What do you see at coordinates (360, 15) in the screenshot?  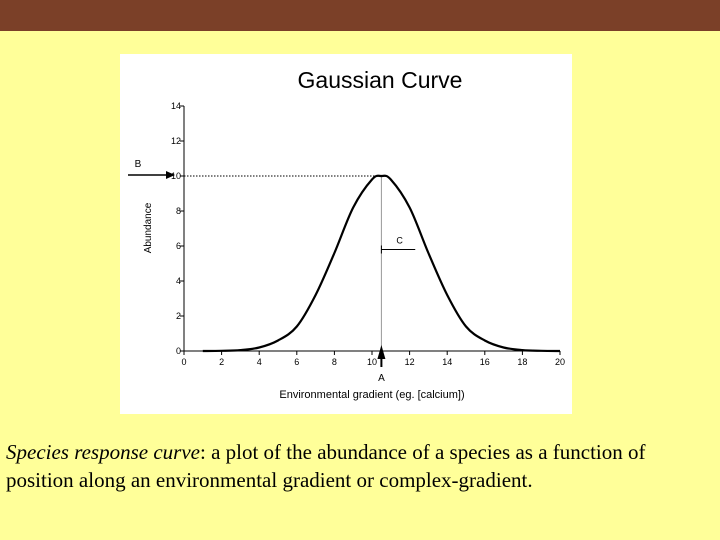 I see `header-bar` at bounding box center [360, 15].